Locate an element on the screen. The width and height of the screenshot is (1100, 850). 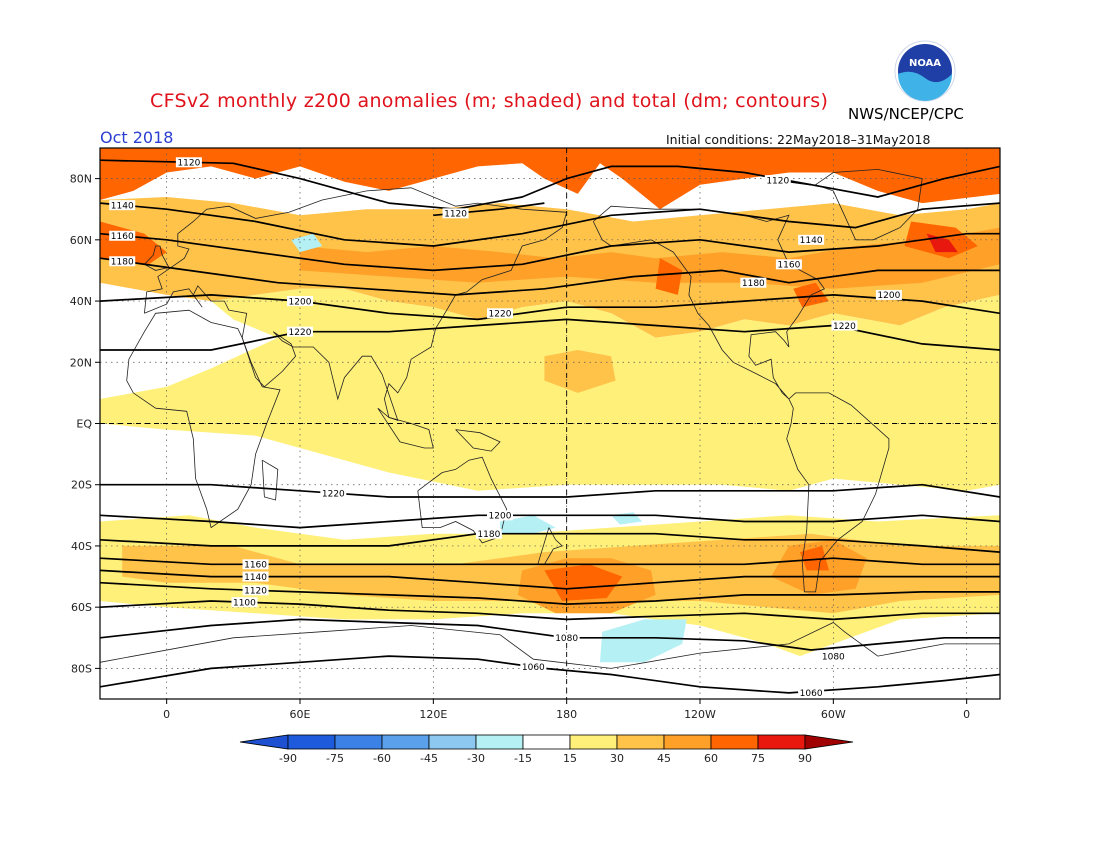
colorbar-label: -75 is located at coordinates (335, 758).